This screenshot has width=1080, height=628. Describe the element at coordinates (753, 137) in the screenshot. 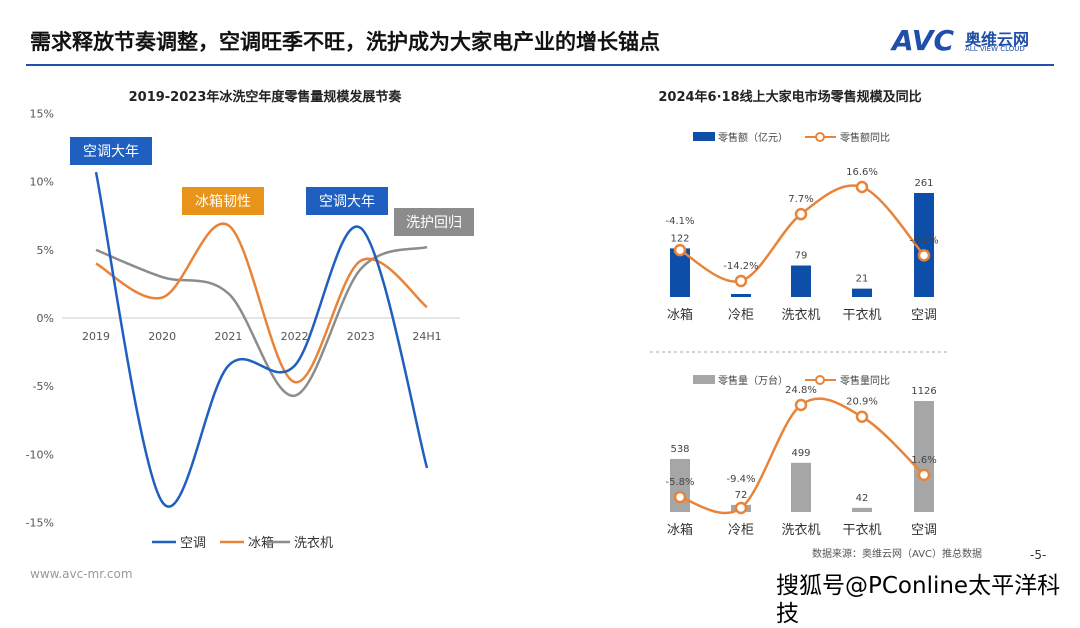

I see `legend-label: 零售额（亿元）` at that location.